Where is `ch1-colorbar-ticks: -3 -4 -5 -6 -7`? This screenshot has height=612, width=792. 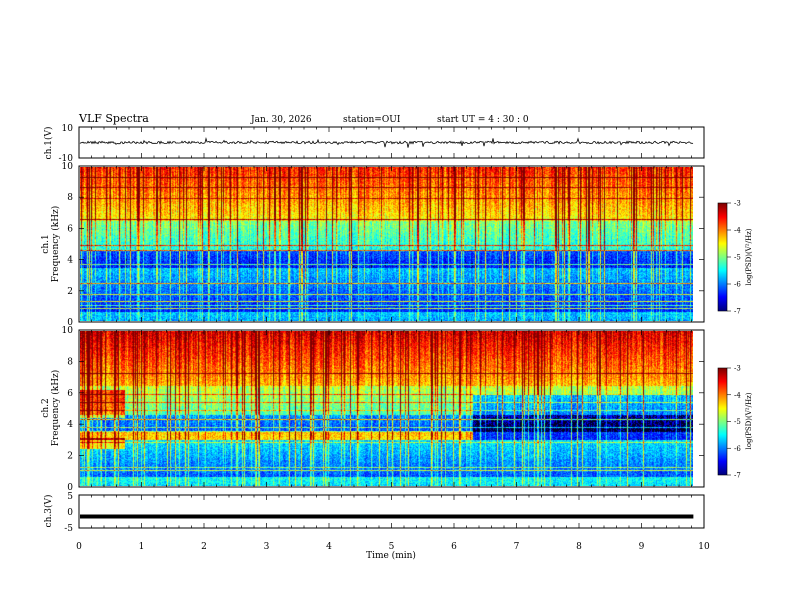 ch1-colorbar-ticks: -3 -4 -5 -6 -7 is located at coordinates (734, 258).